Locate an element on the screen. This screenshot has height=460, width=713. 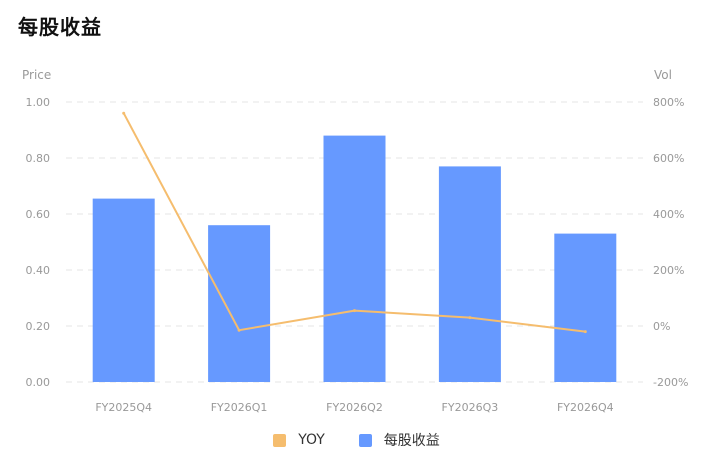
legend: YOY 每股收益 is located at coordinates (356, 440).